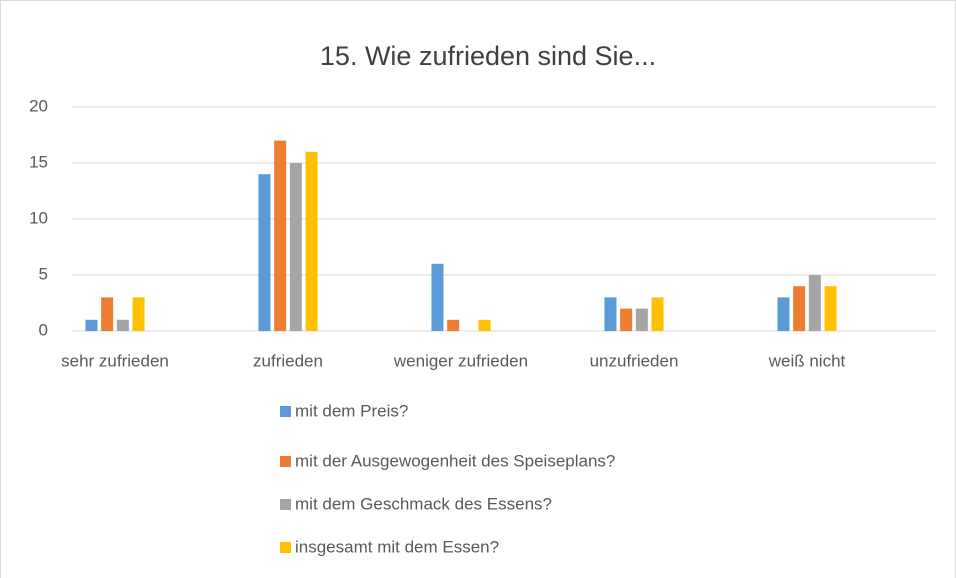  I want to click on legend-label: mit dem Geschmack des Essens?, so click(423, 503).